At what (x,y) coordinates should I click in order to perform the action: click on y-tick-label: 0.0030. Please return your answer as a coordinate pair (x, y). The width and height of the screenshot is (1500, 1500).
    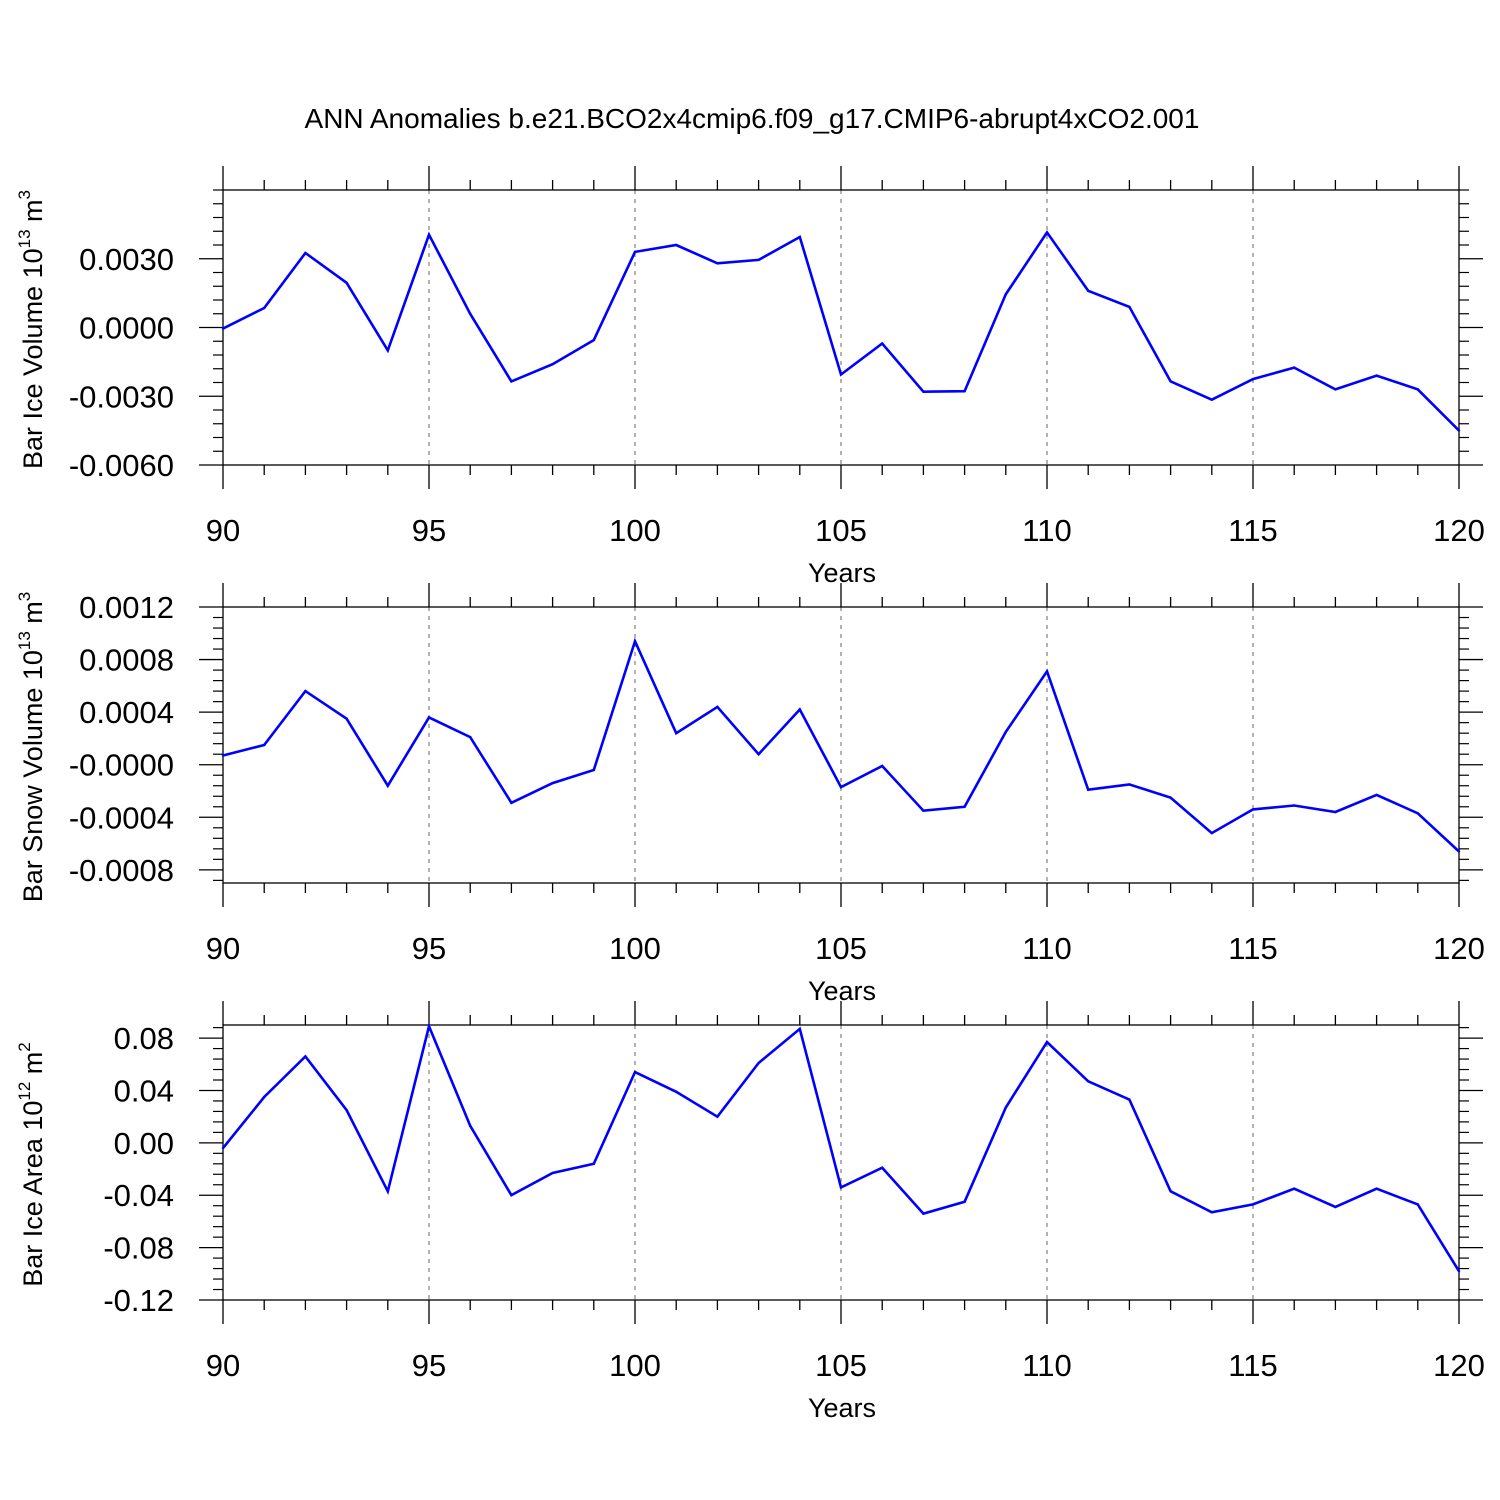
    Looking at the image, I should click on (126, 259).